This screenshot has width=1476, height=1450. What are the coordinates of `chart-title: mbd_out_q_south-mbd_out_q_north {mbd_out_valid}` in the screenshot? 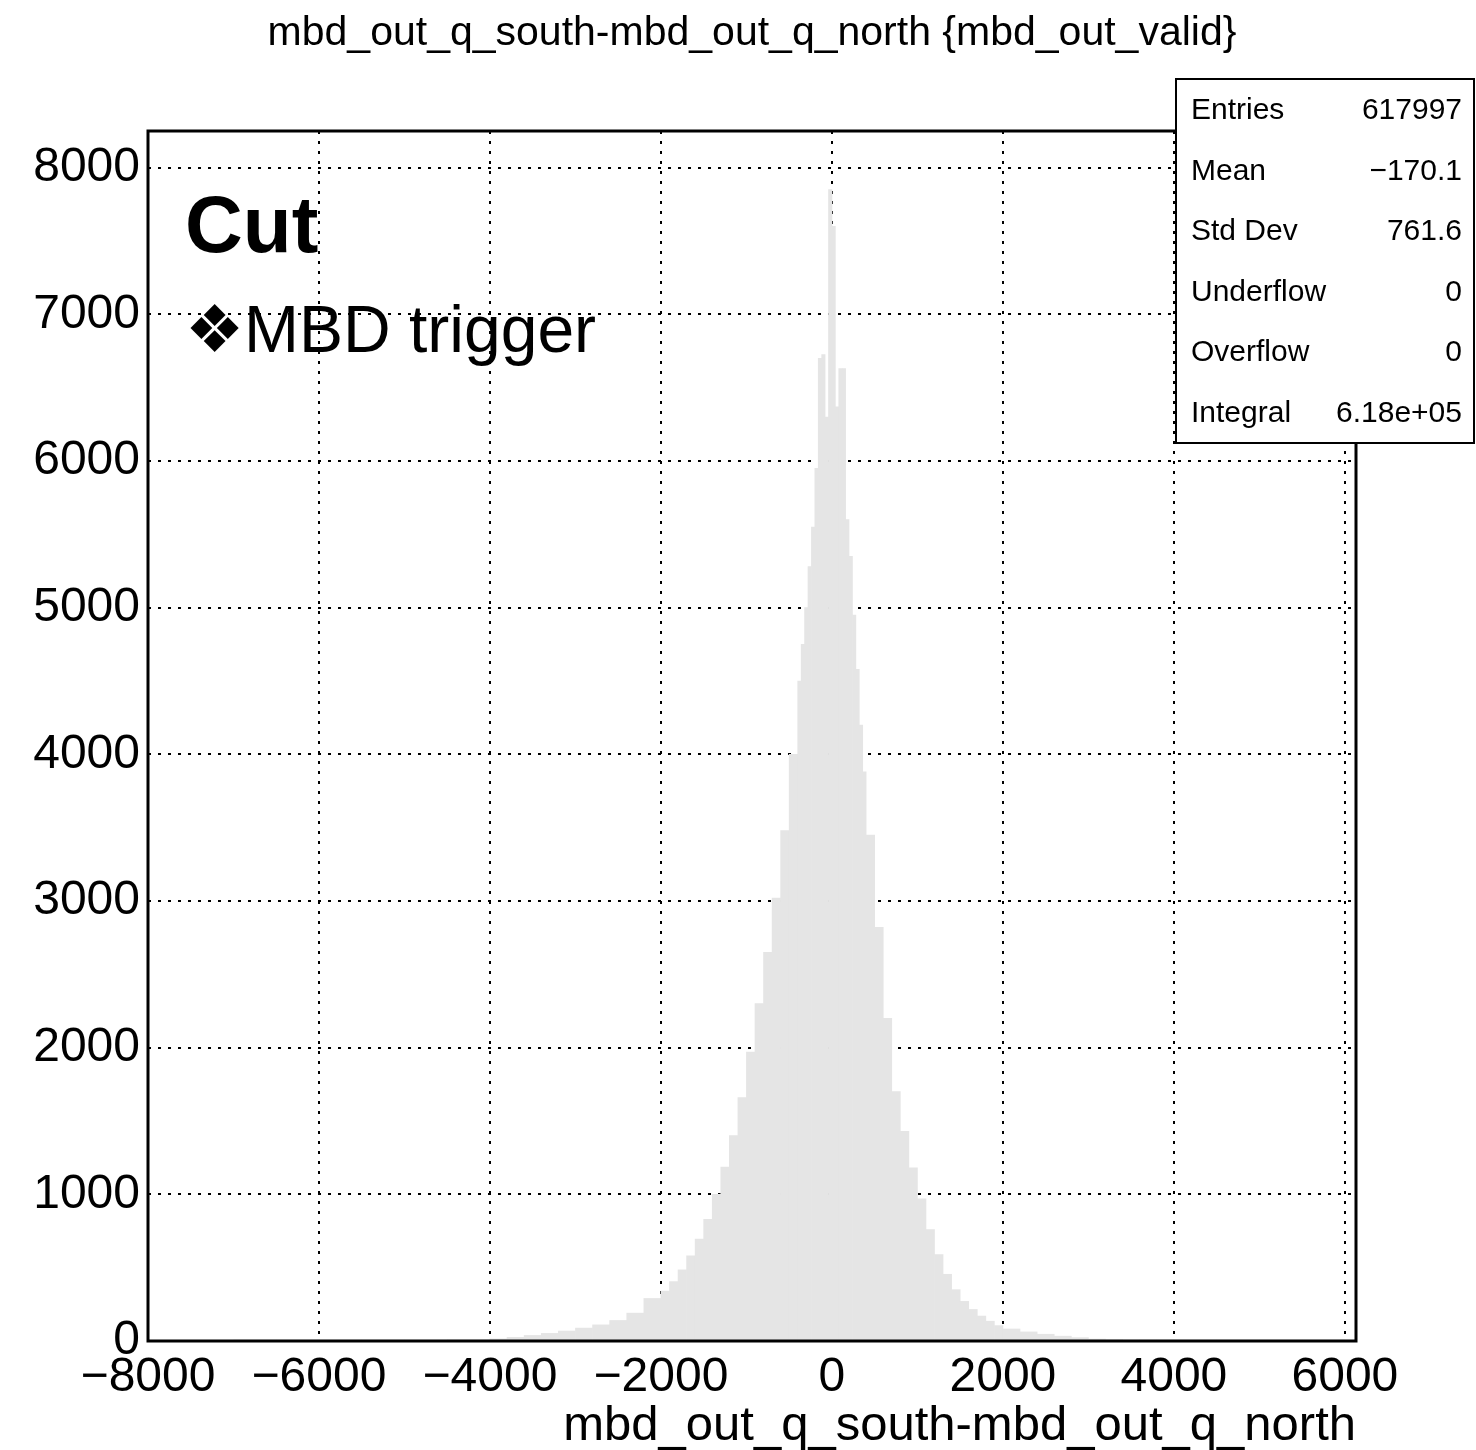 It's located at (752, 31).